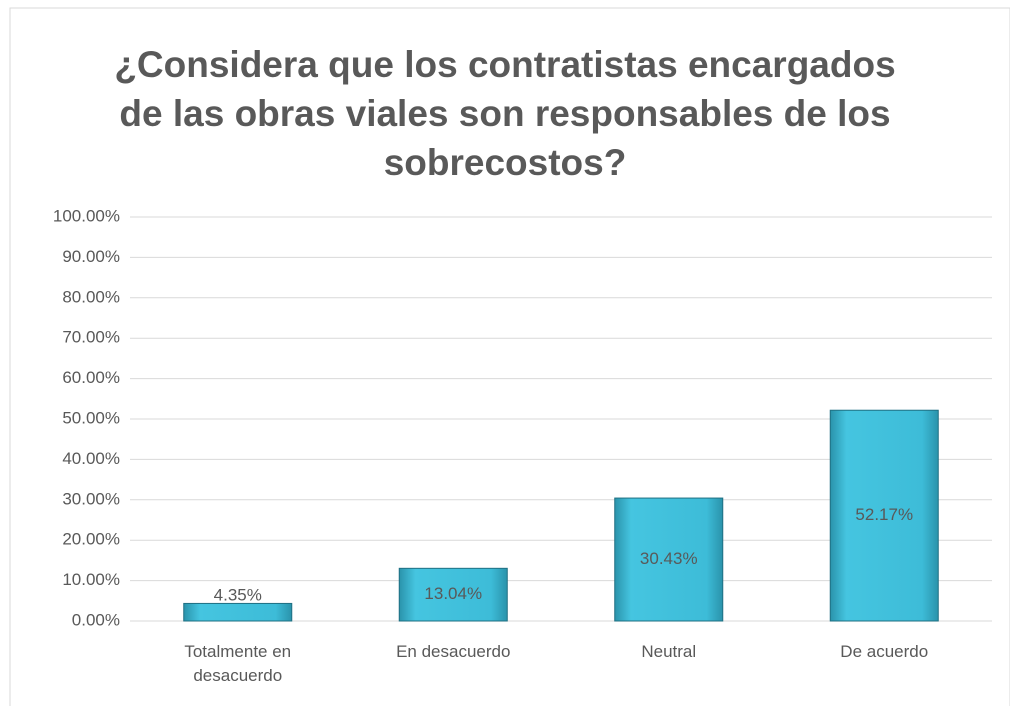  I want to click on y-tick-label: 0.00%, so click(96, 619).